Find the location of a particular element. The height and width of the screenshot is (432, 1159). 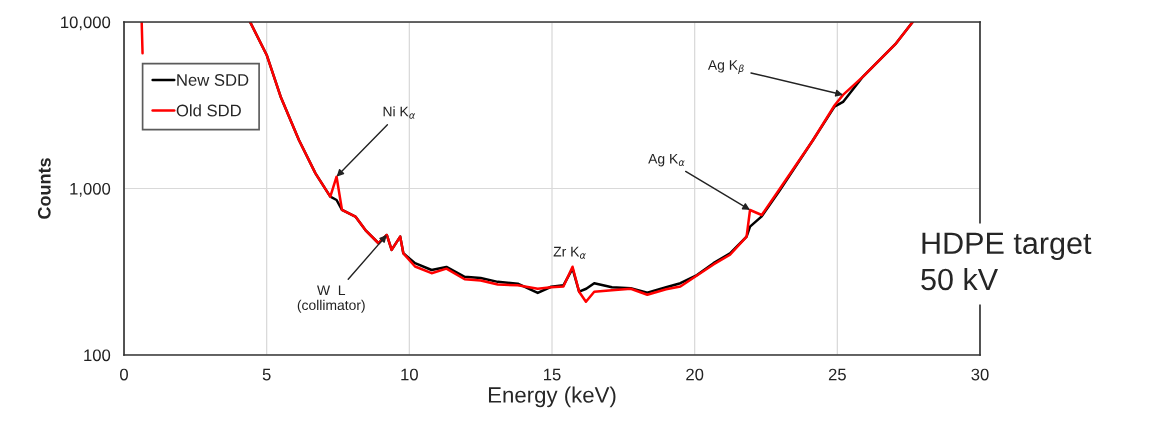

y-tick-label: 1,000 is located at coordinates (90, 189).